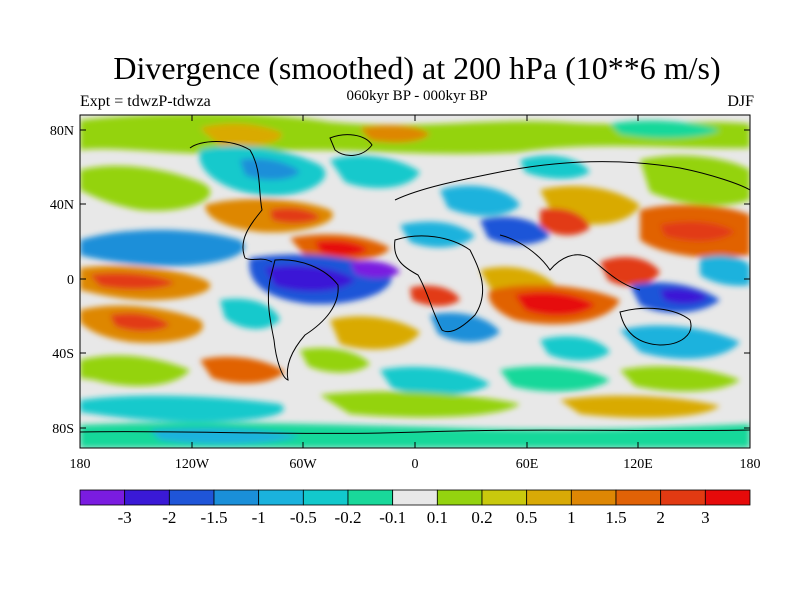 The height and width of the screenshot is (600, 800). I want to click on colorbar-label: 2, so click(660, 517).